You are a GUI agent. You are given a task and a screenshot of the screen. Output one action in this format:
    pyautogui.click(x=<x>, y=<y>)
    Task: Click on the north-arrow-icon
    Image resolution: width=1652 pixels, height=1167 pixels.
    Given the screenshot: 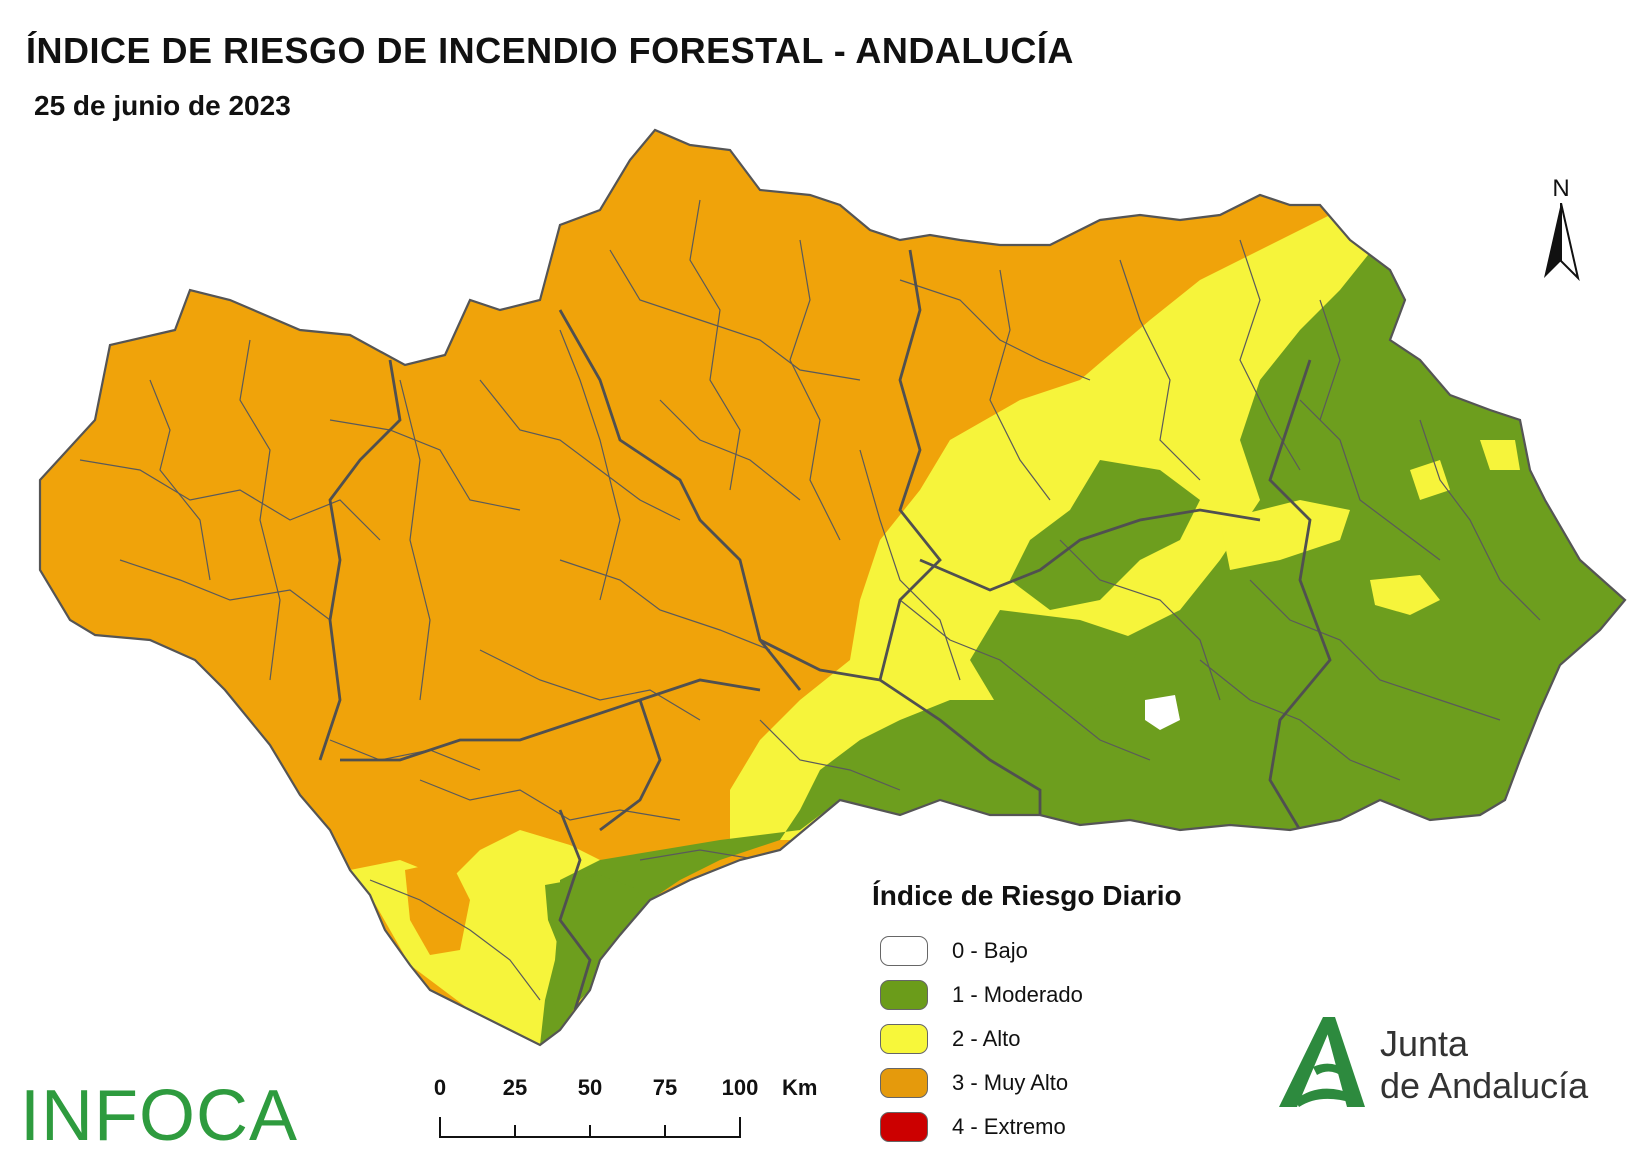 What is the action you would take?
    pyautogui.click(x=1562, y=242)
    